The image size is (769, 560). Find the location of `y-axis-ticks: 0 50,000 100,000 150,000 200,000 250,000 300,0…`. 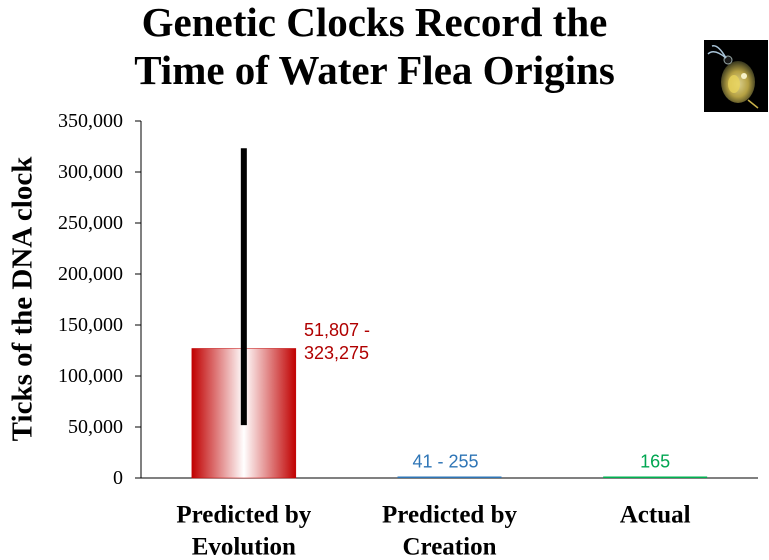

y-axis-ticks: 0 50,000 100,000 150,000 200,000 250,000 300,0… is located at coordinates (99, 299).